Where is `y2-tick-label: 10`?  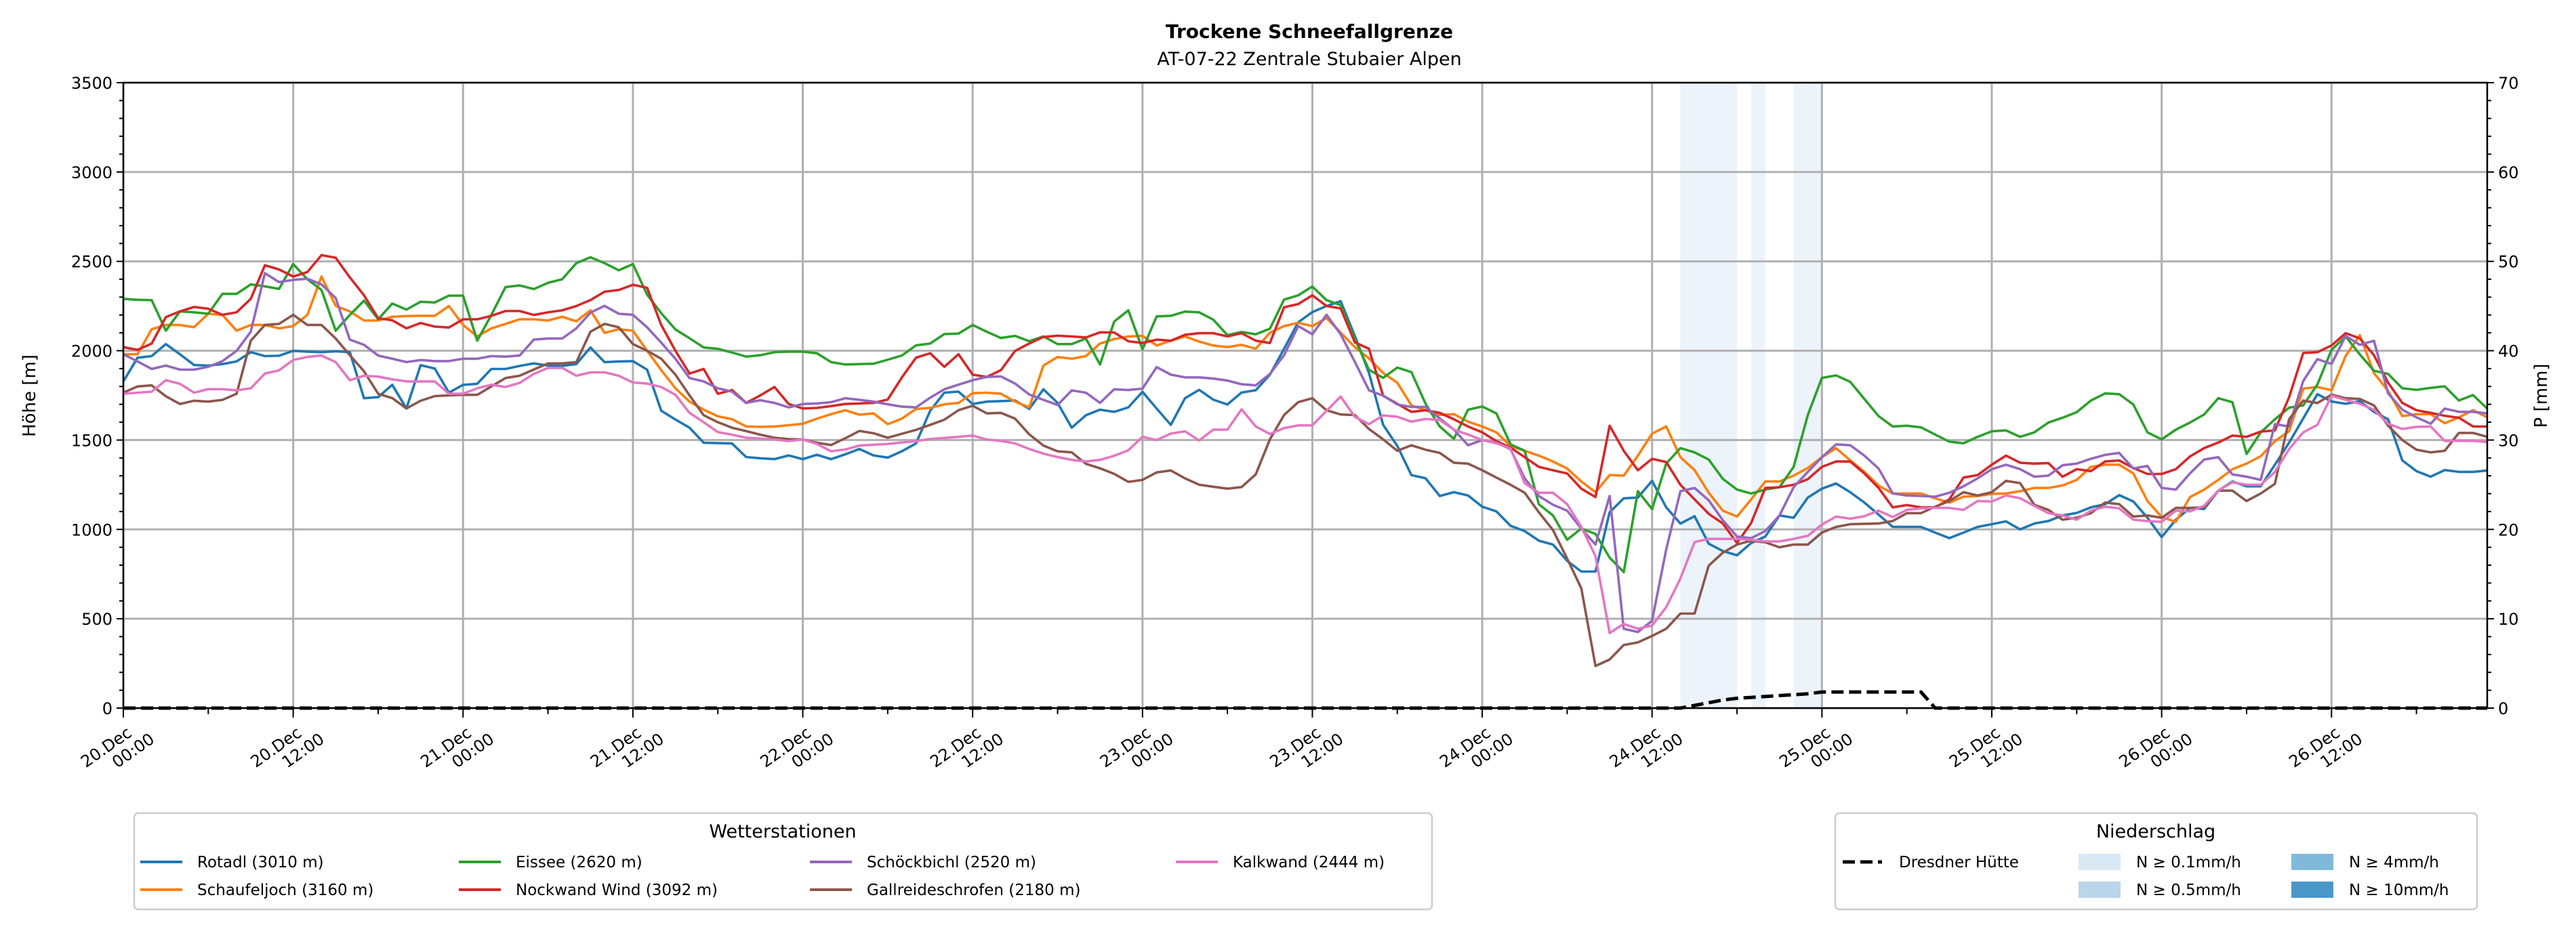 y2-tick-label: 10 is located at coordinates (2509, 619).